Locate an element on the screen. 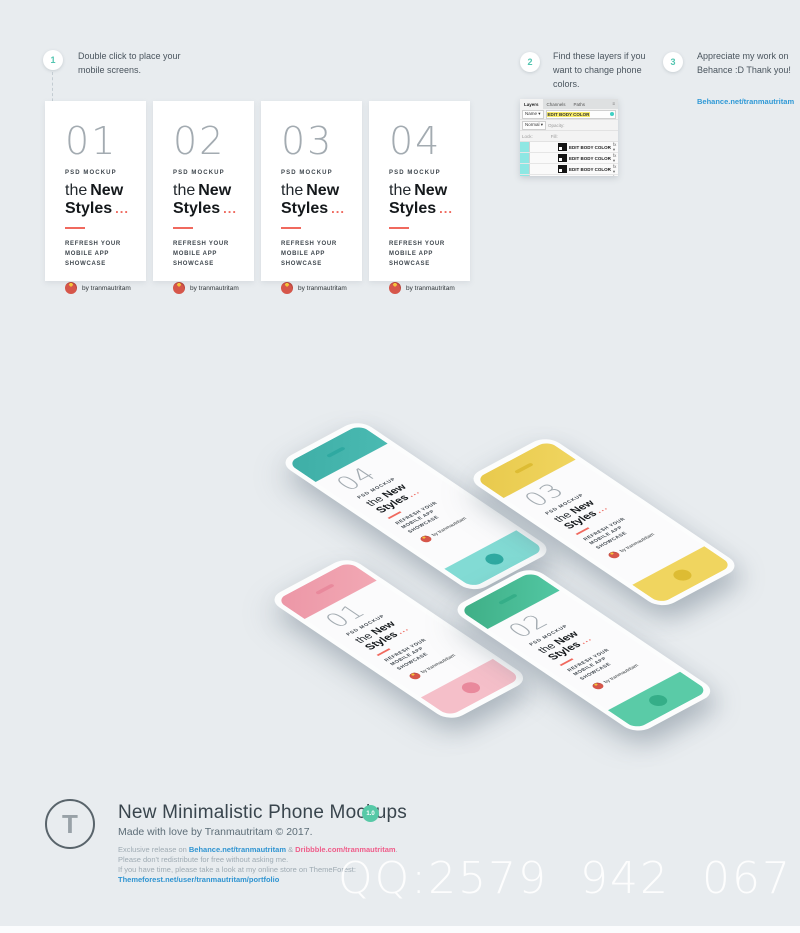 This screenshot has height=933, width=800. opacity-label: Opacity: is located at coordinates (556, 125).